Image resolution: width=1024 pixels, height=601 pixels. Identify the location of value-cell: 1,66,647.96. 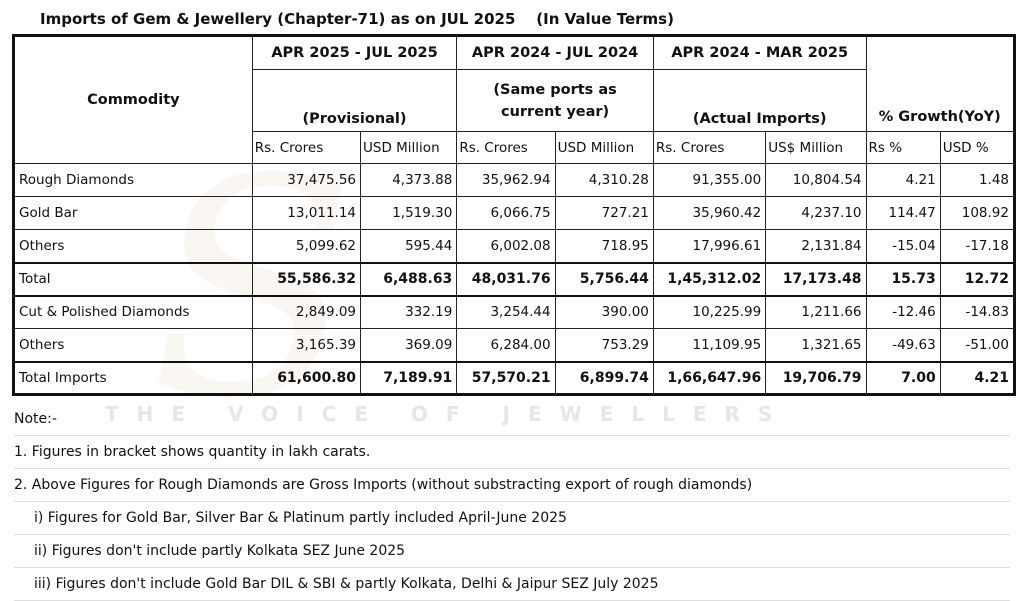
(709, 378).